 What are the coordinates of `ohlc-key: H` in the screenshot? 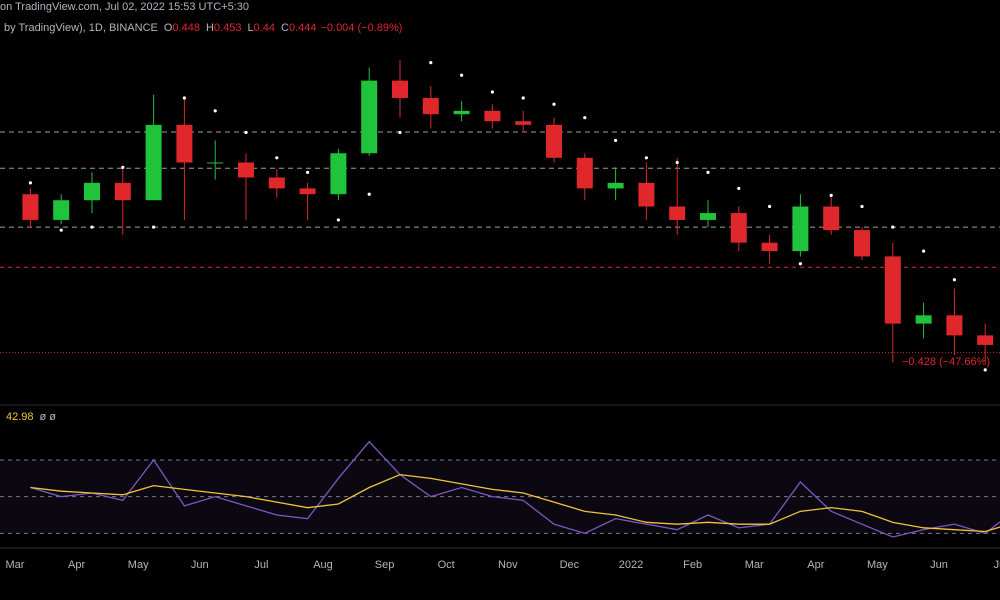 It's located at (210, 28).